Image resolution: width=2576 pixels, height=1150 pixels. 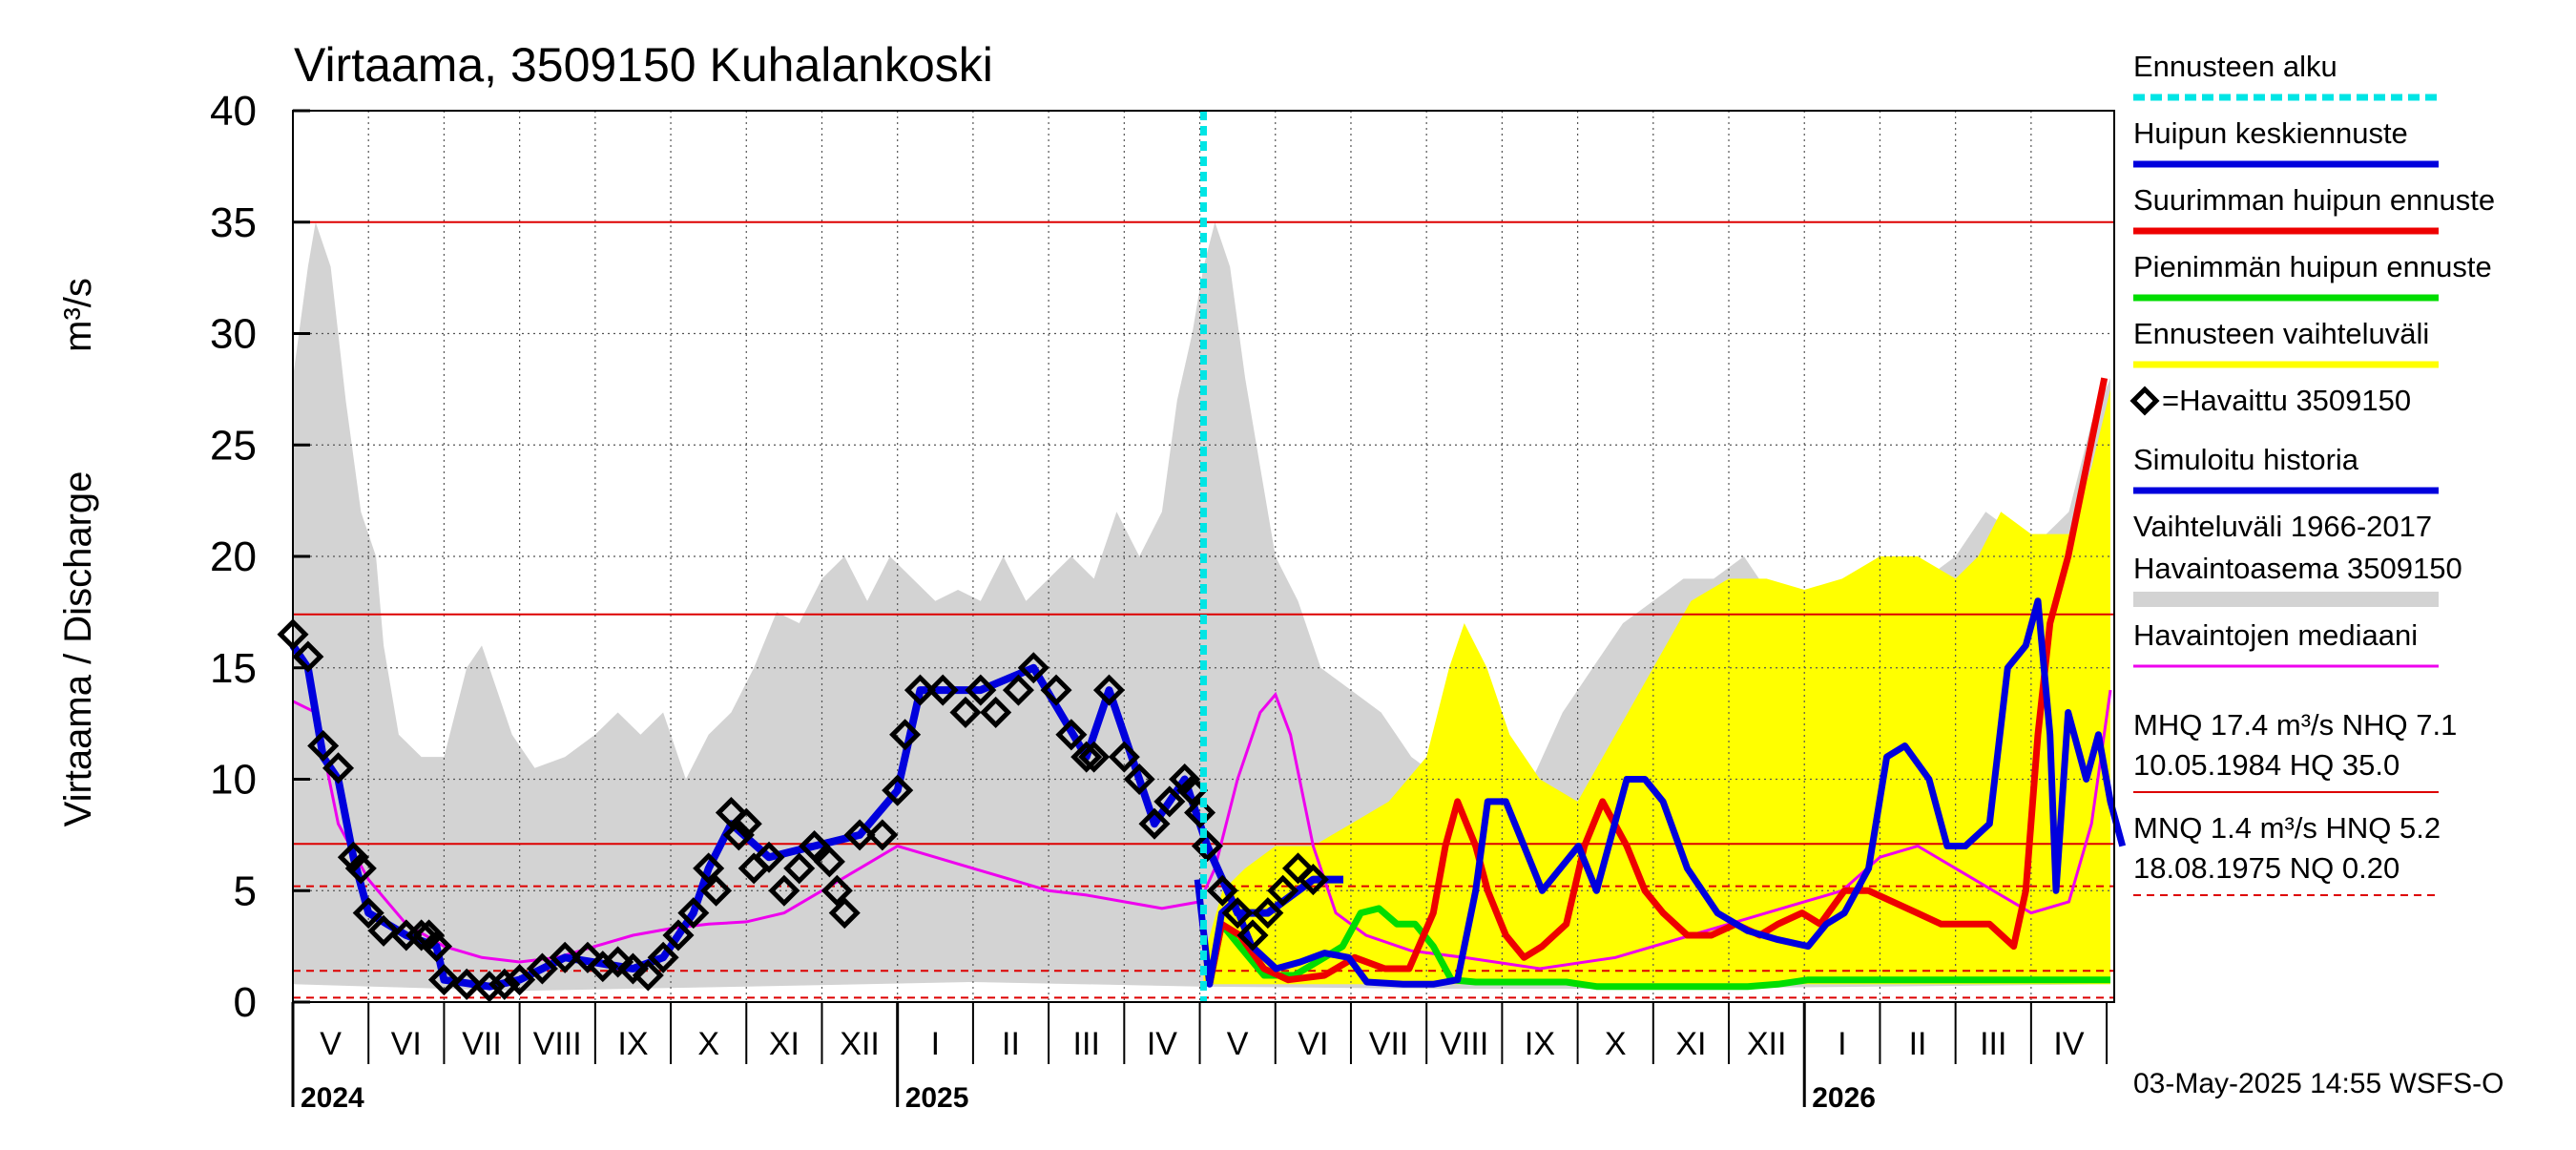 What do you see at coordinates (1616, 1044) in the screenshot?
I see `month-label: X` at bounding box center [1616, 1044].